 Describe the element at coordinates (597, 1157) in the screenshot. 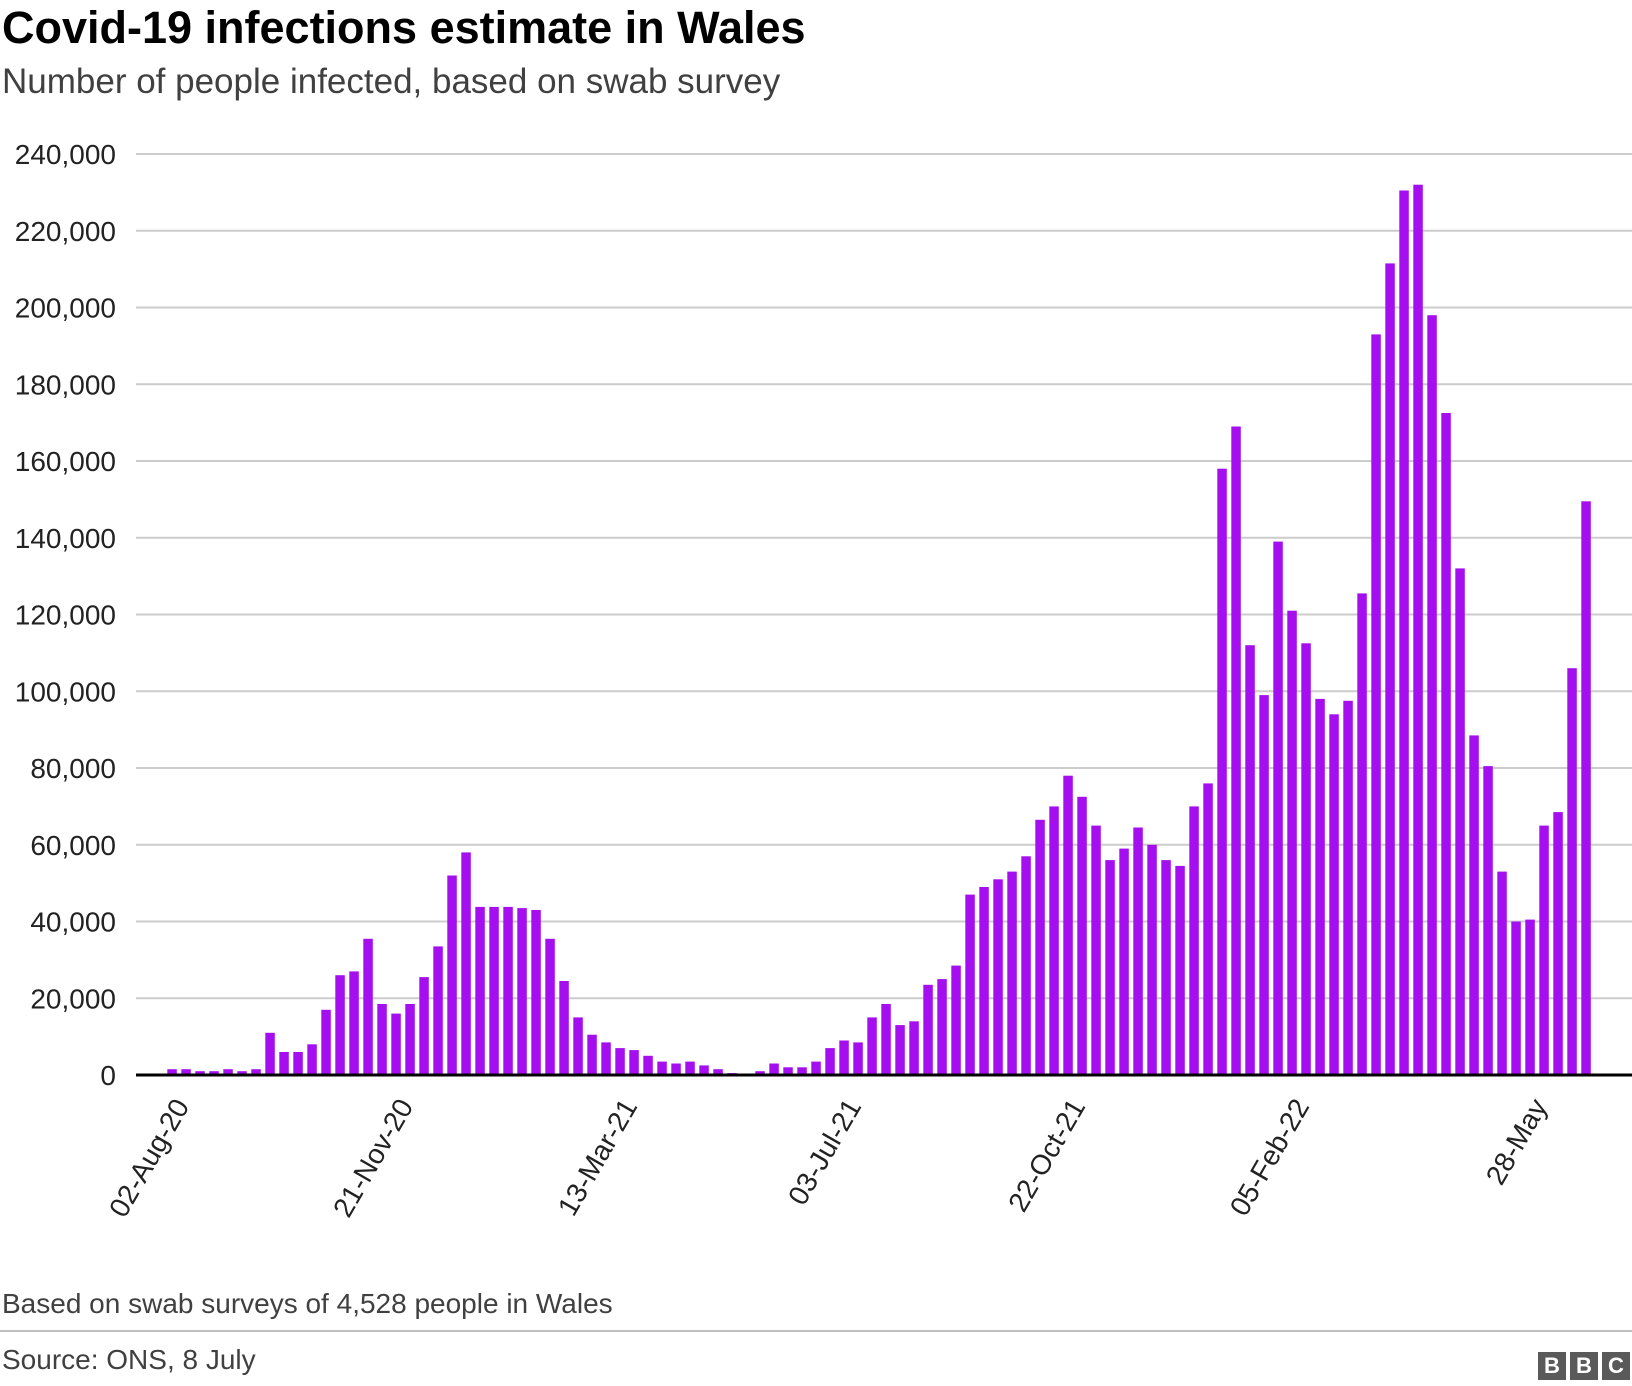

I see `x-tick-label: 13-Mar-21` at that location.